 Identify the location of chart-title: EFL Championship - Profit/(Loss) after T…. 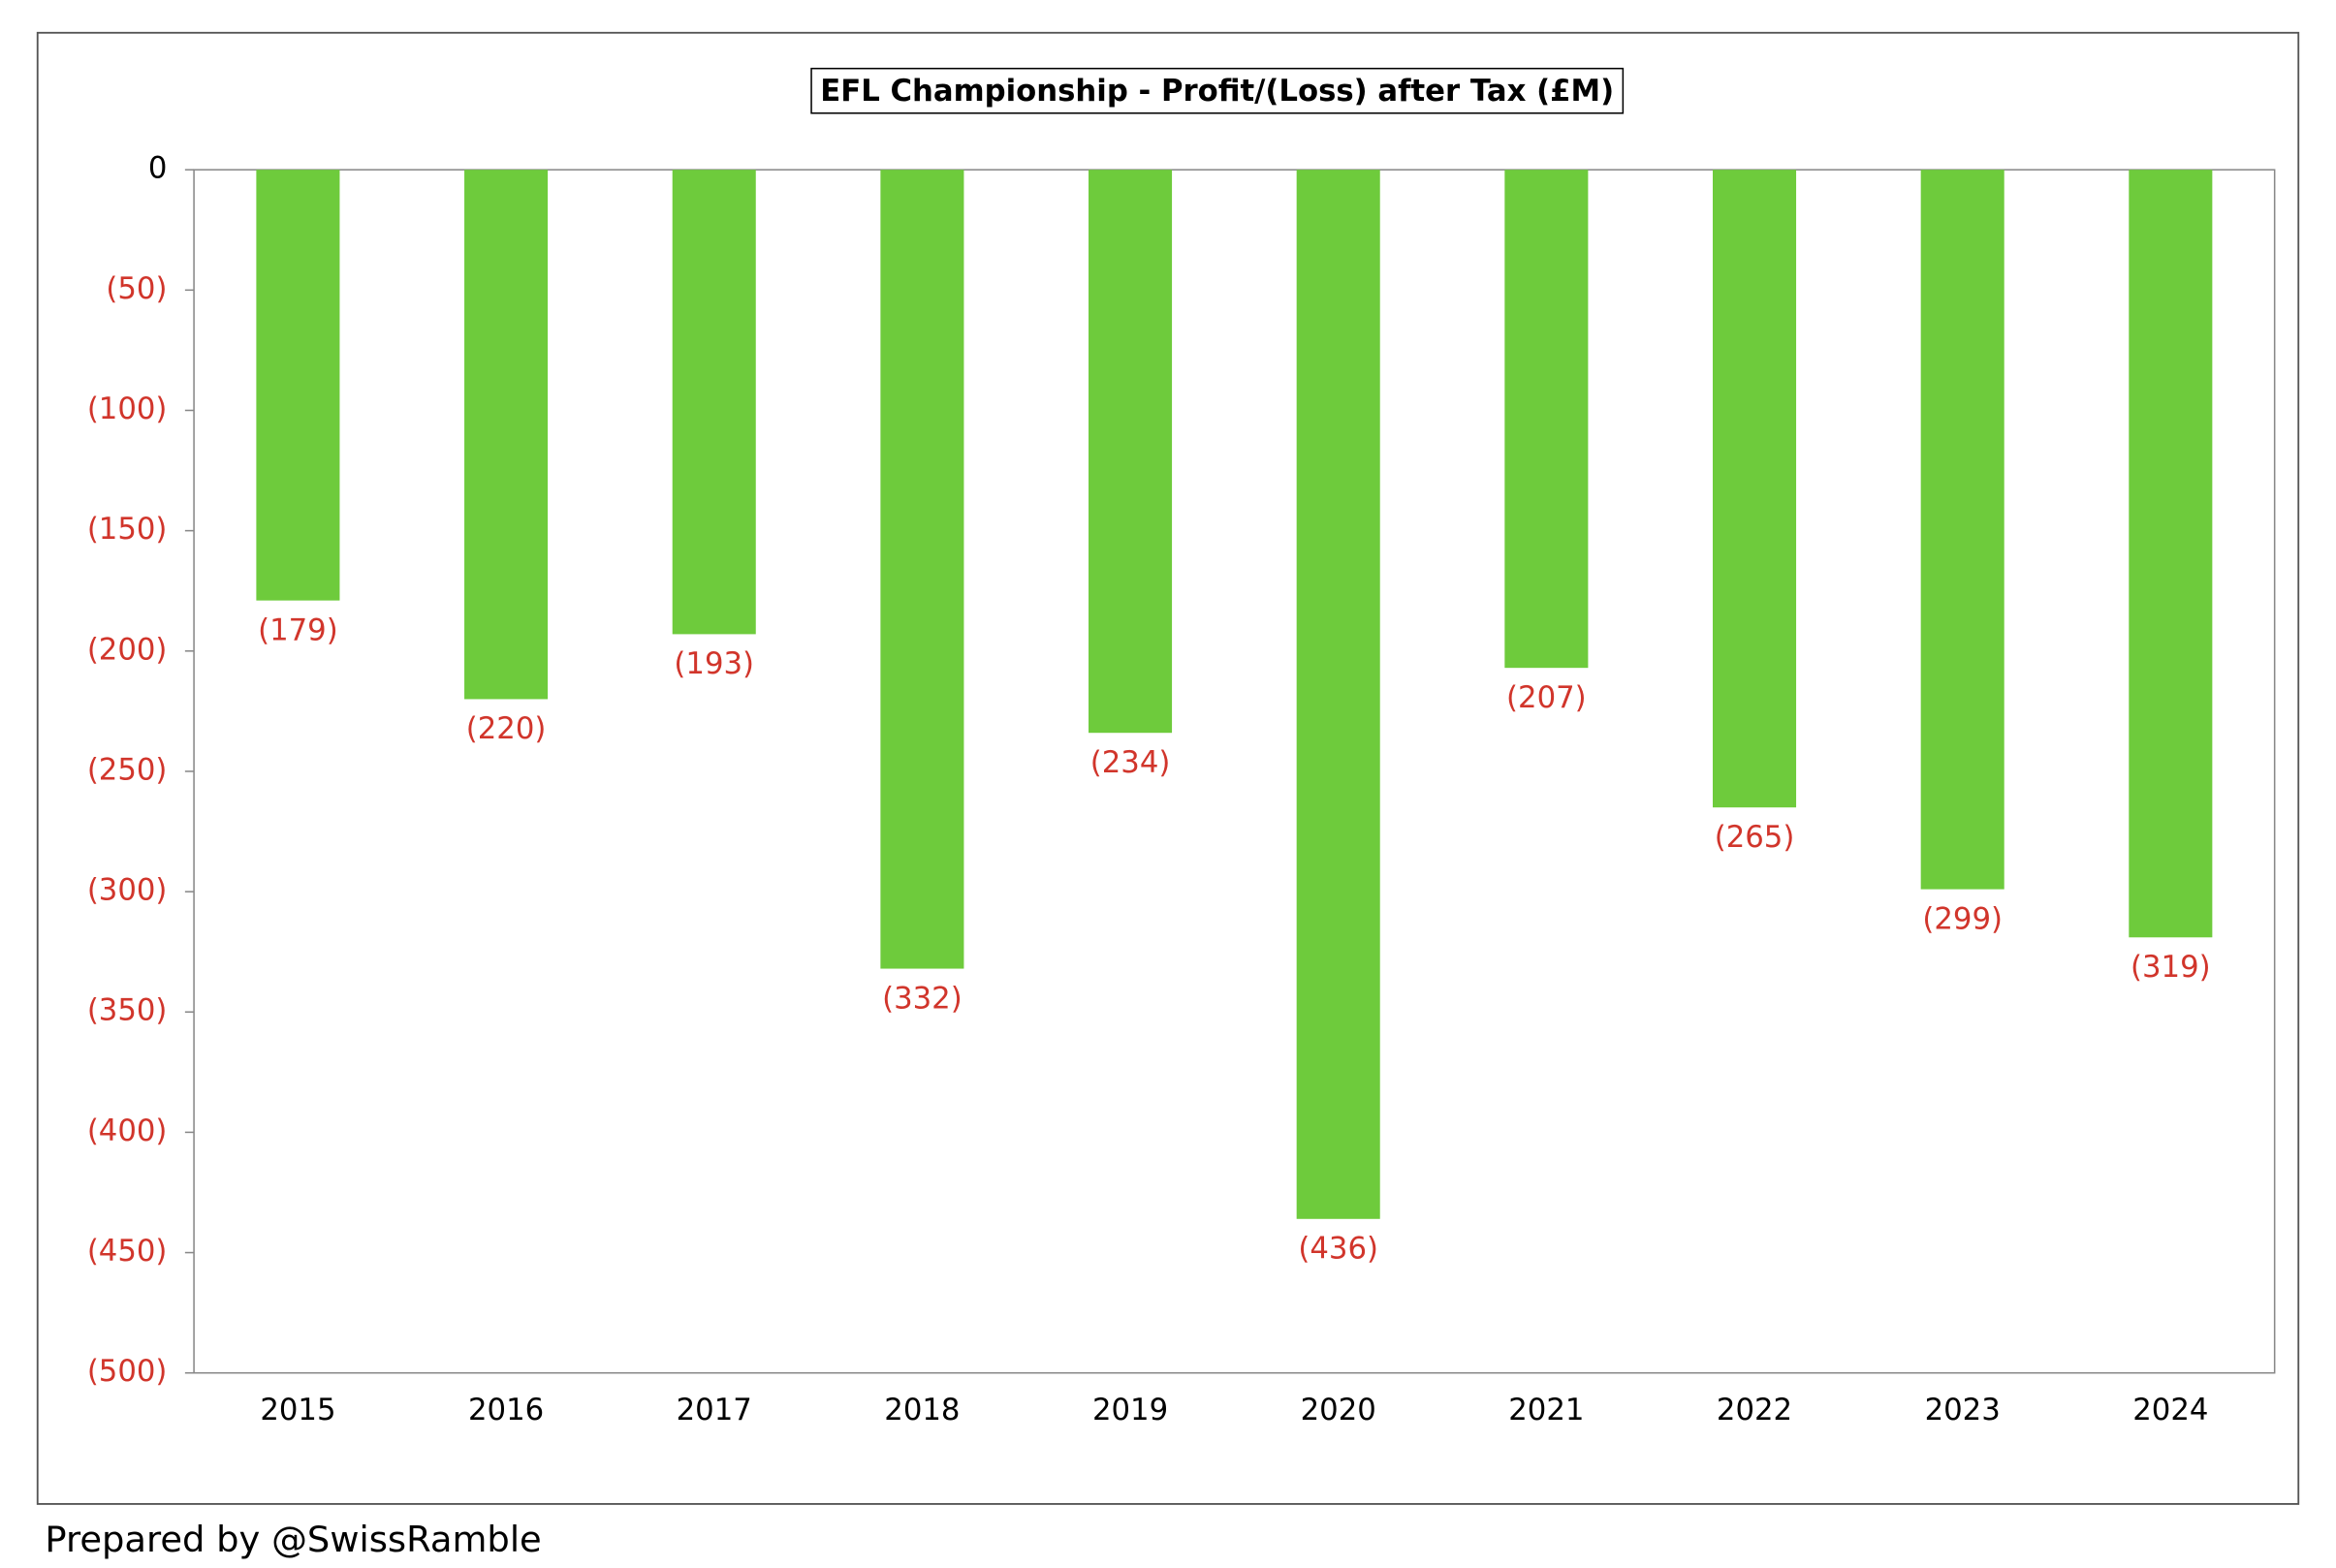
(1217, 92).